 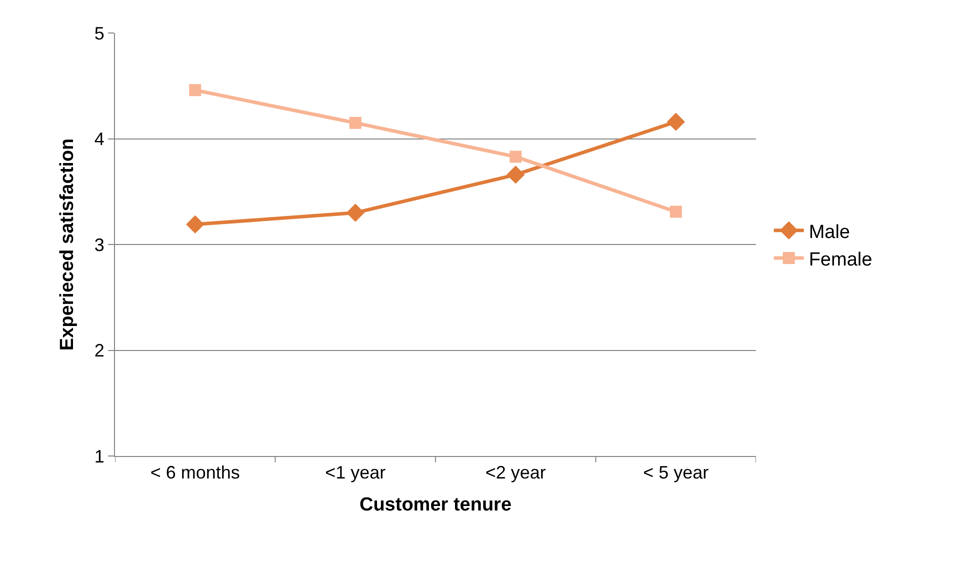 I want to click on legend-label: Female, so click(x=840, y=259).